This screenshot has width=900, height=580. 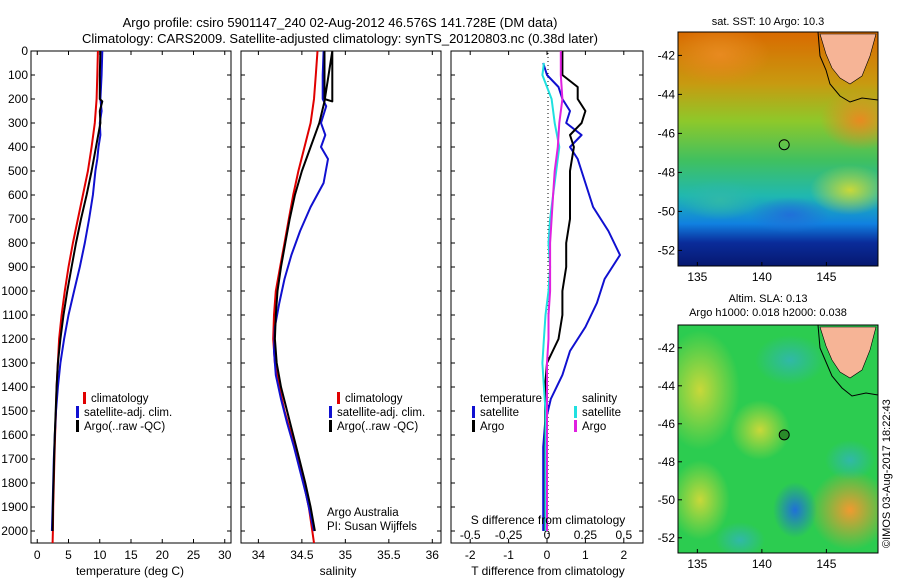 I want to click on x-tick-label: 35, so click(x=346, y=555).